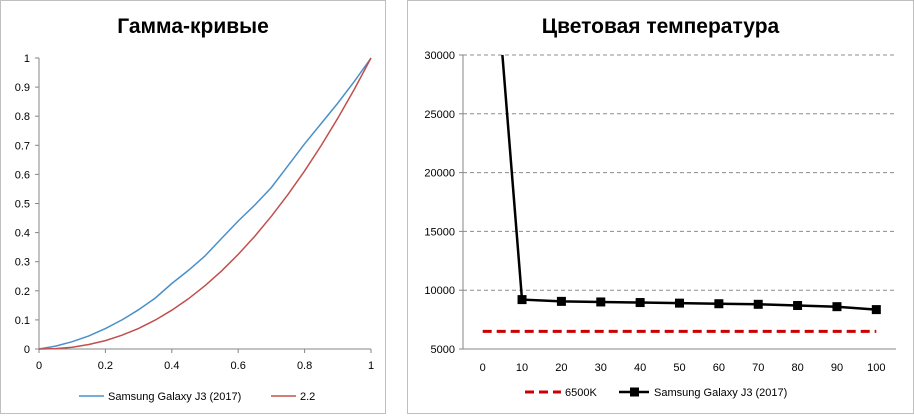 Image resolution: width=914 pixels, height=416 pixels. I want to click on y-tick-label: 0.1, so click(22, 321).